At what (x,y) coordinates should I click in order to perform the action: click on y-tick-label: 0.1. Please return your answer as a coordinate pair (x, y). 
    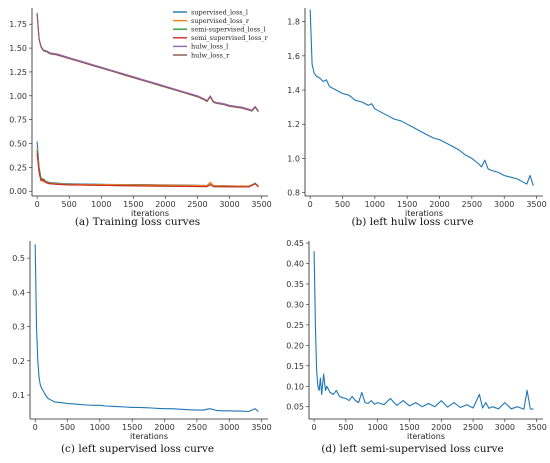
    Looking at the image, I should click on (18, 395).